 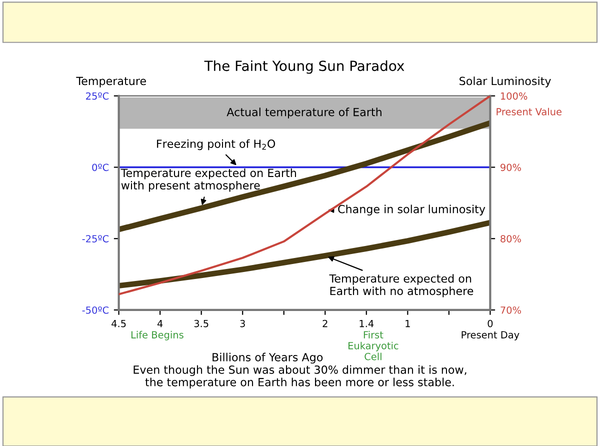 What do you see at coordinates (514, 96) in the screenshot?
I see `y2-tick-label: 100%` at bounding box center [514, 96].